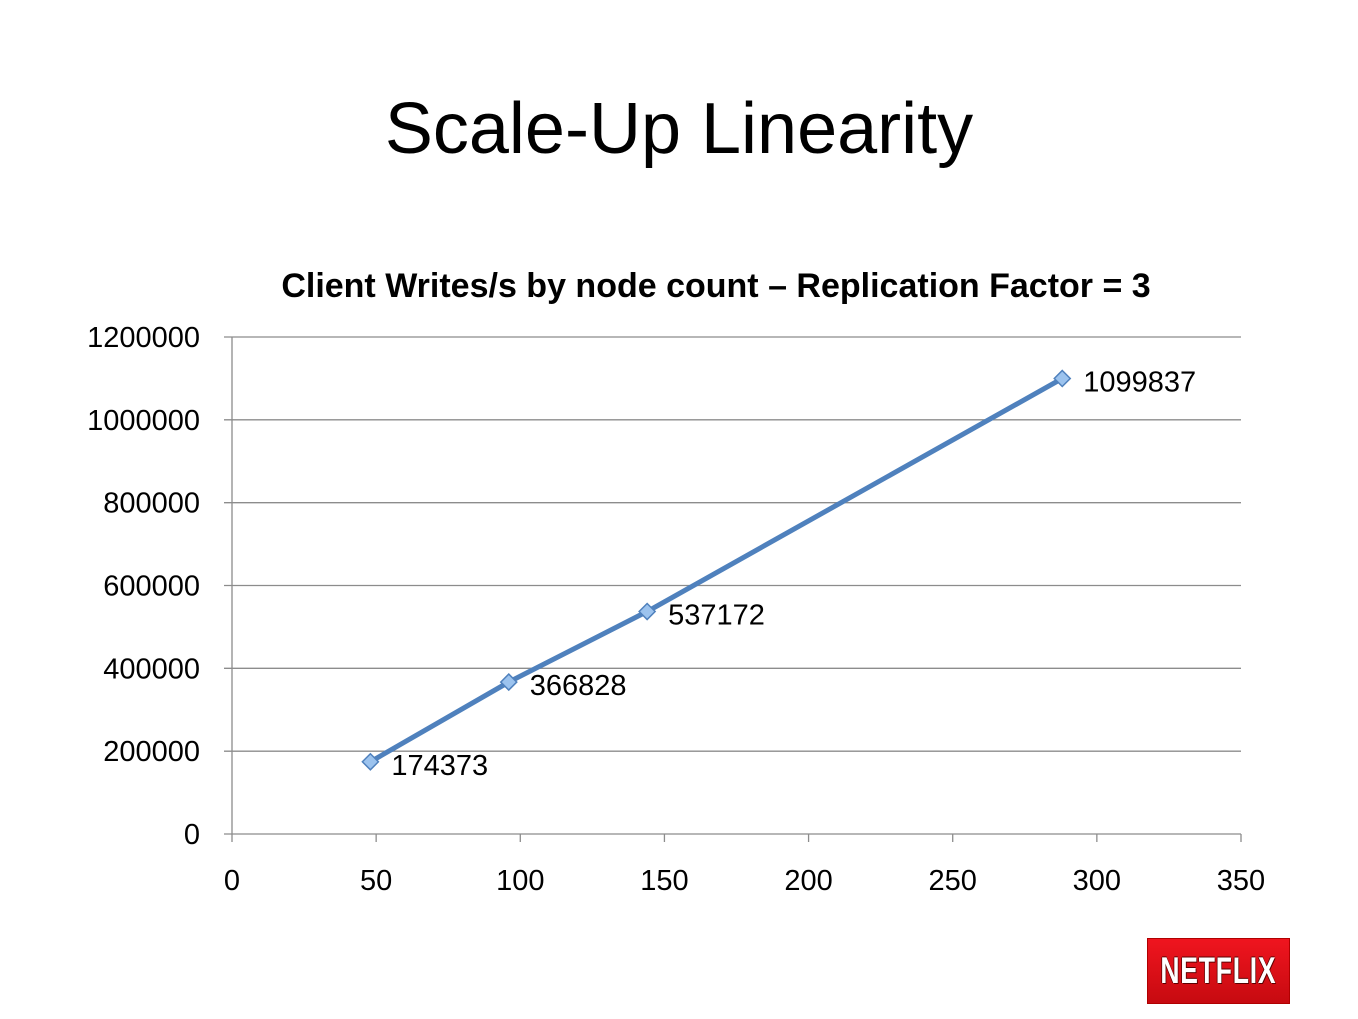 Image resolution: width=1358 pixels, height=1019 pixels. I want to click on x-tick-label: 200, so click(808, 881).